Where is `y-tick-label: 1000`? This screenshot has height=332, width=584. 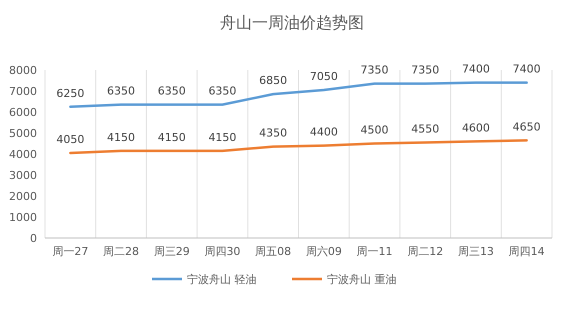 y-tick-label: 1000 is located at coordinates (23, 217).